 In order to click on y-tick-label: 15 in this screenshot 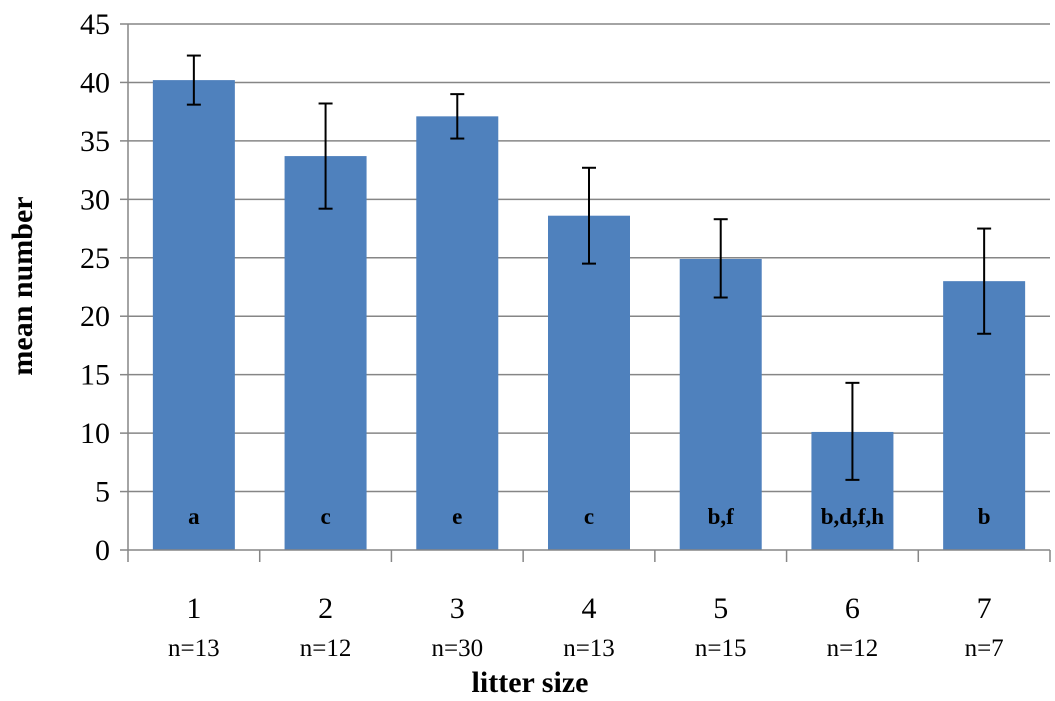, I will do `click(95, 375)`.